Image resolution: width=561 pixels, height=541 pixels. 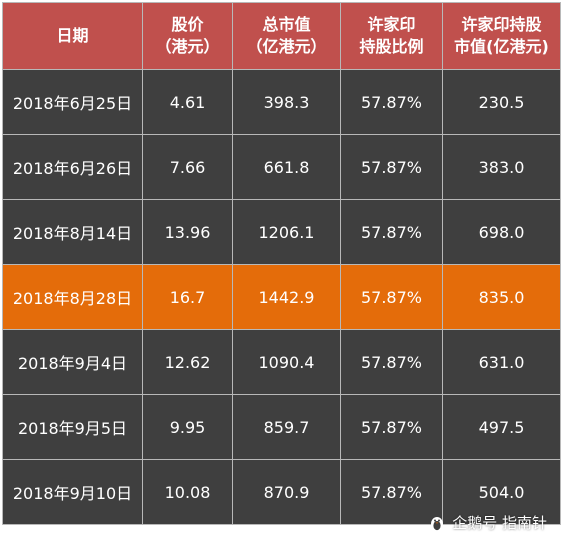 I want to click on cell-stake-value: 698.0, so click(x=501, y=232).